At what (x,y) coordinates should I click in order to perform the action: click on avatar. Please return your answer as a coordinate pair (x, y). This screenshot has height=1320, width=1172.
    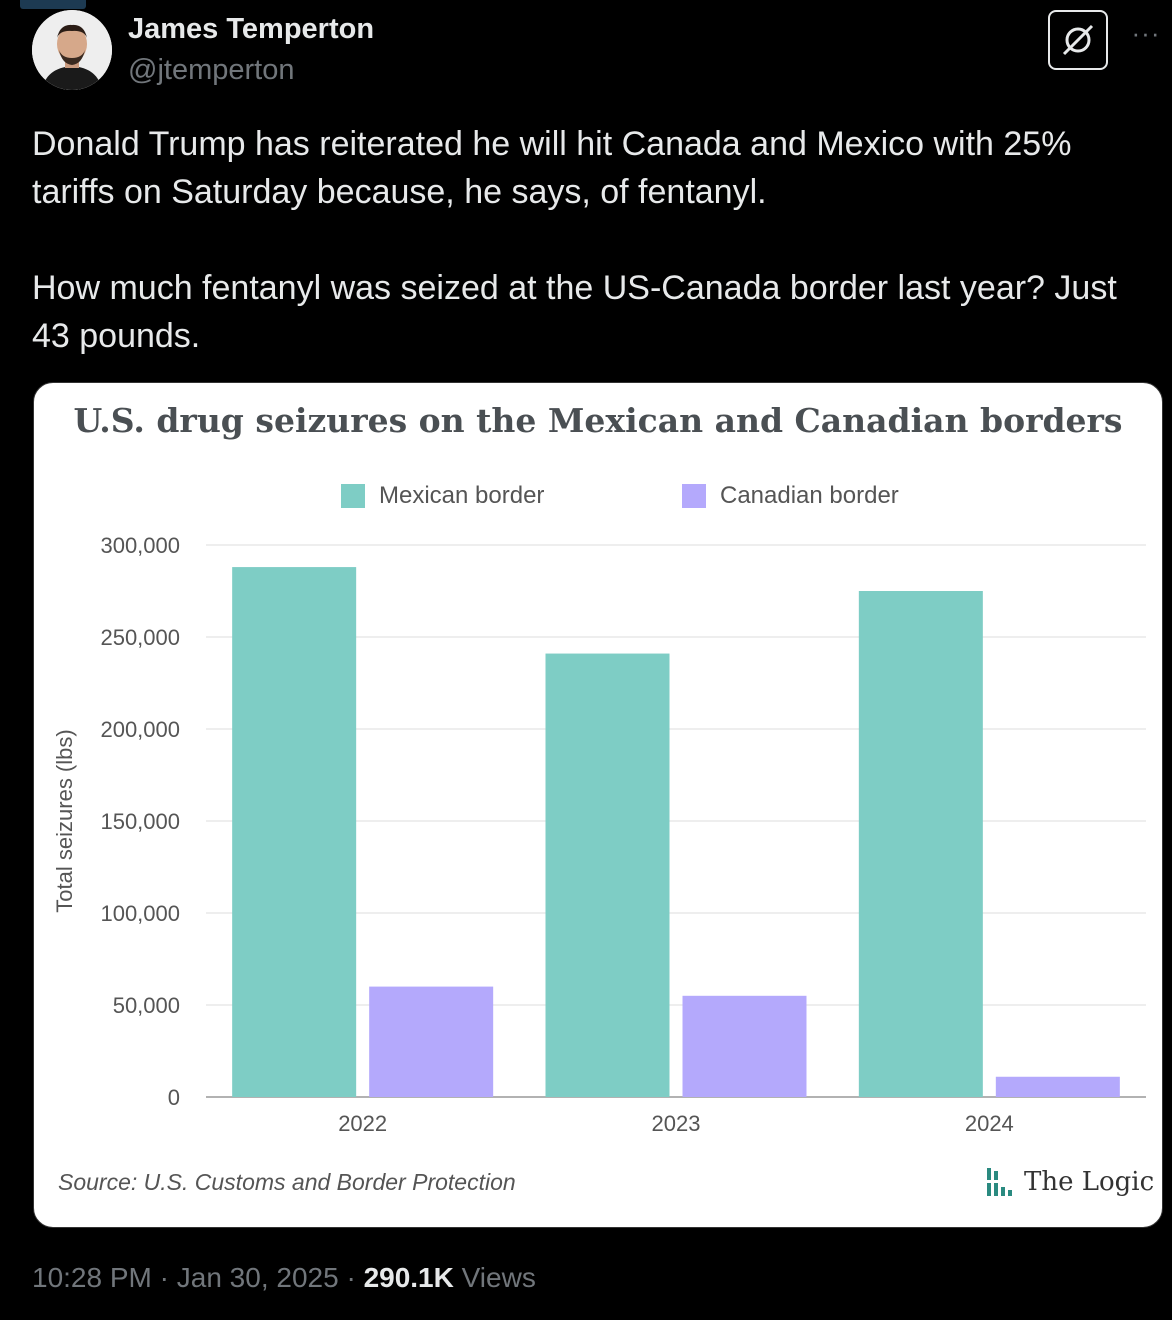
    Looking at the image, I should click on (72, 50).